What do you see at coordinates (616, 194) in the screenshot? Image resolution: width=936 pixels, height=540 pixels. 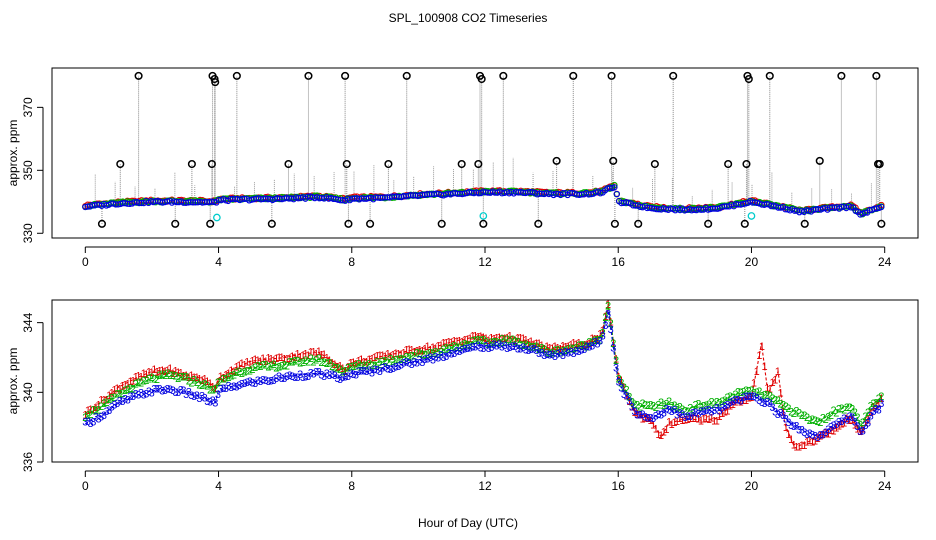 I see `reading-point` at bounding box center [616, 194].